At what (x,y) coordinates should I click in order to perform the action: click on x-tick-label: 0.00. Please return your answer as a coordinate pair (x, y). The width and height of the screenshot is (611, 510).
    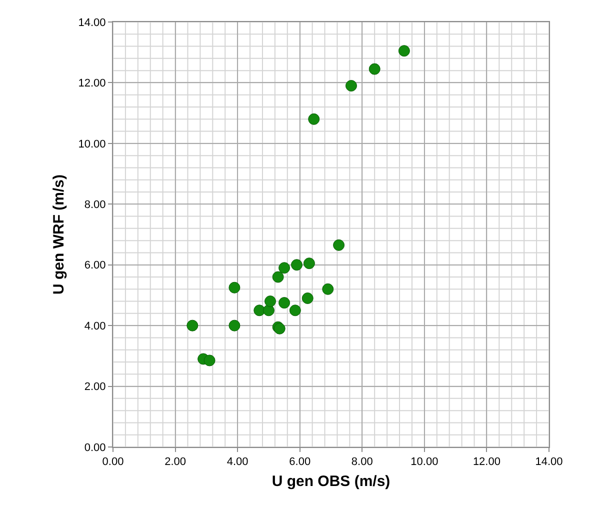
    Looking at the image, I should click on (113, 462).